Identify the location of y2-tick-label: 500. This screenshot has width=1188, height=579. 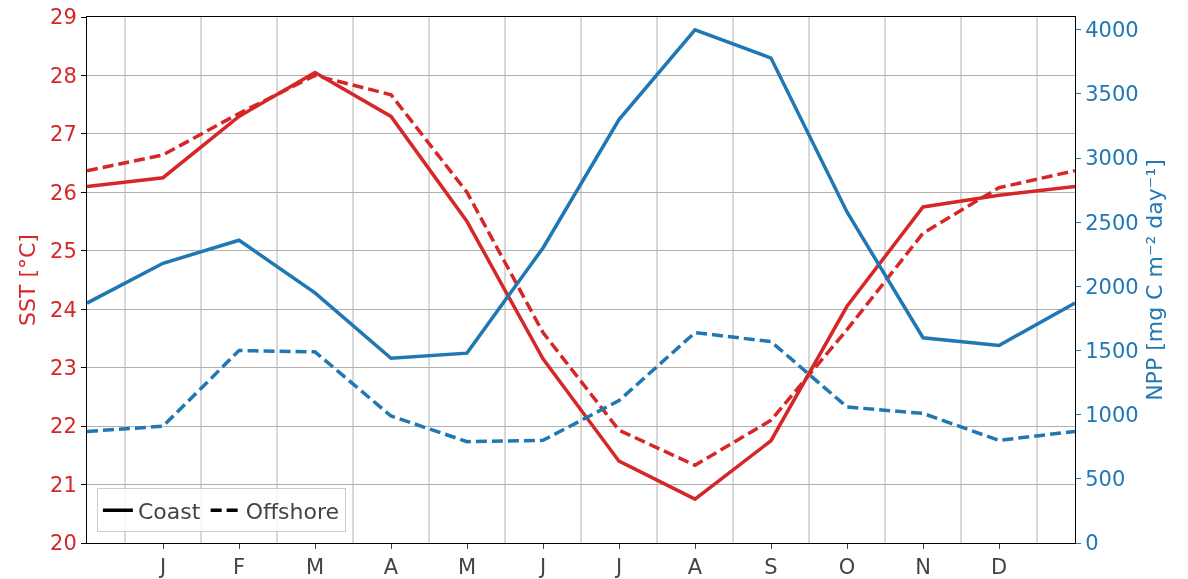
(1105, 479).